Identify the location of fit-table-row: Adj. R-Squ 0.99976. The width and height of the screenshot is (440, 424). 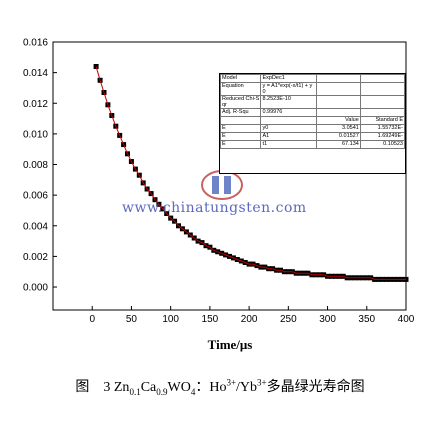
(312, 112).